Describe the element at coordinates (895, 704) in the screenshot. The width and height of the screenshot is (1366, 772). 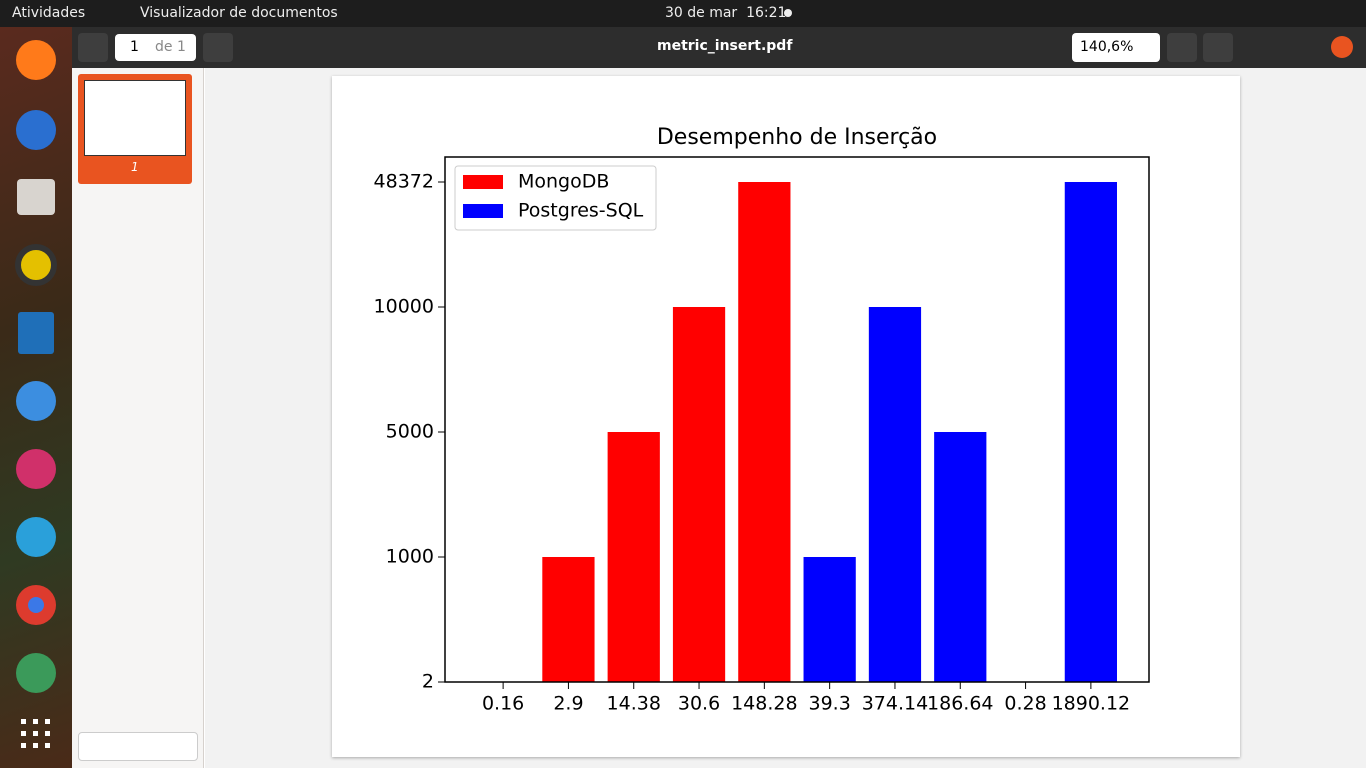
I see `x-tick-label: 374.14` at that location.